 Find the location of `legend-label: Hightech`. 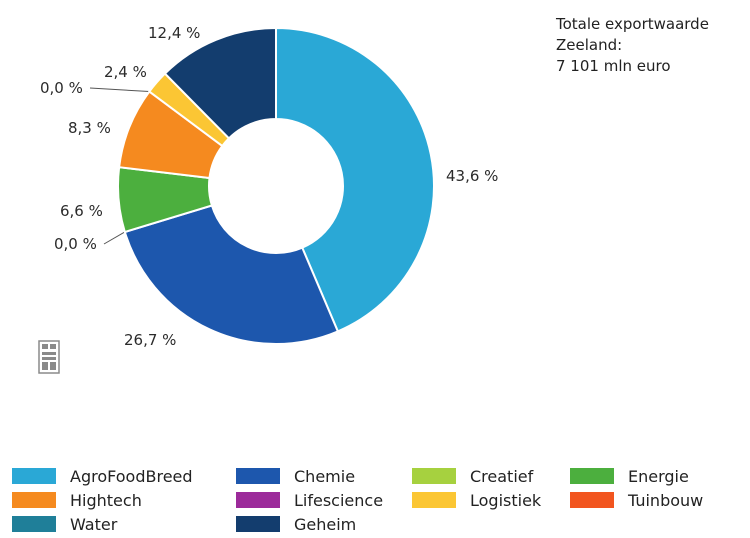

legend-label: Hightech is located at coordinates (106, 500).